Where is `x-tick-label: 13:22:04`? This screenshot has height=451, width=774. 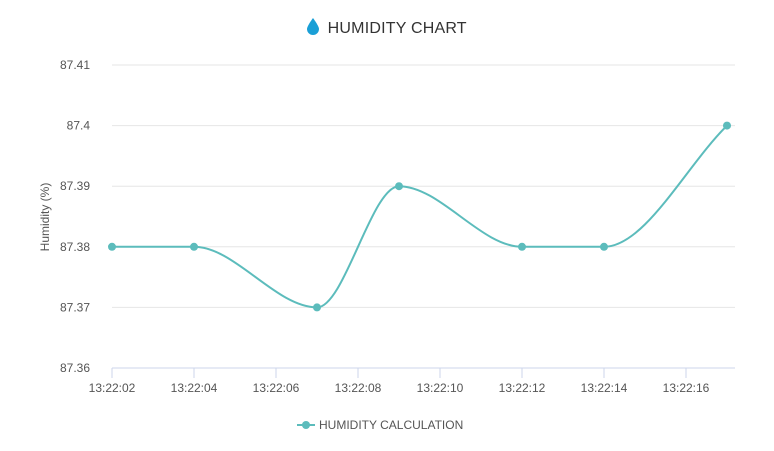 x-tick-label: 13:22:04 is located at coordinates (194, 388).